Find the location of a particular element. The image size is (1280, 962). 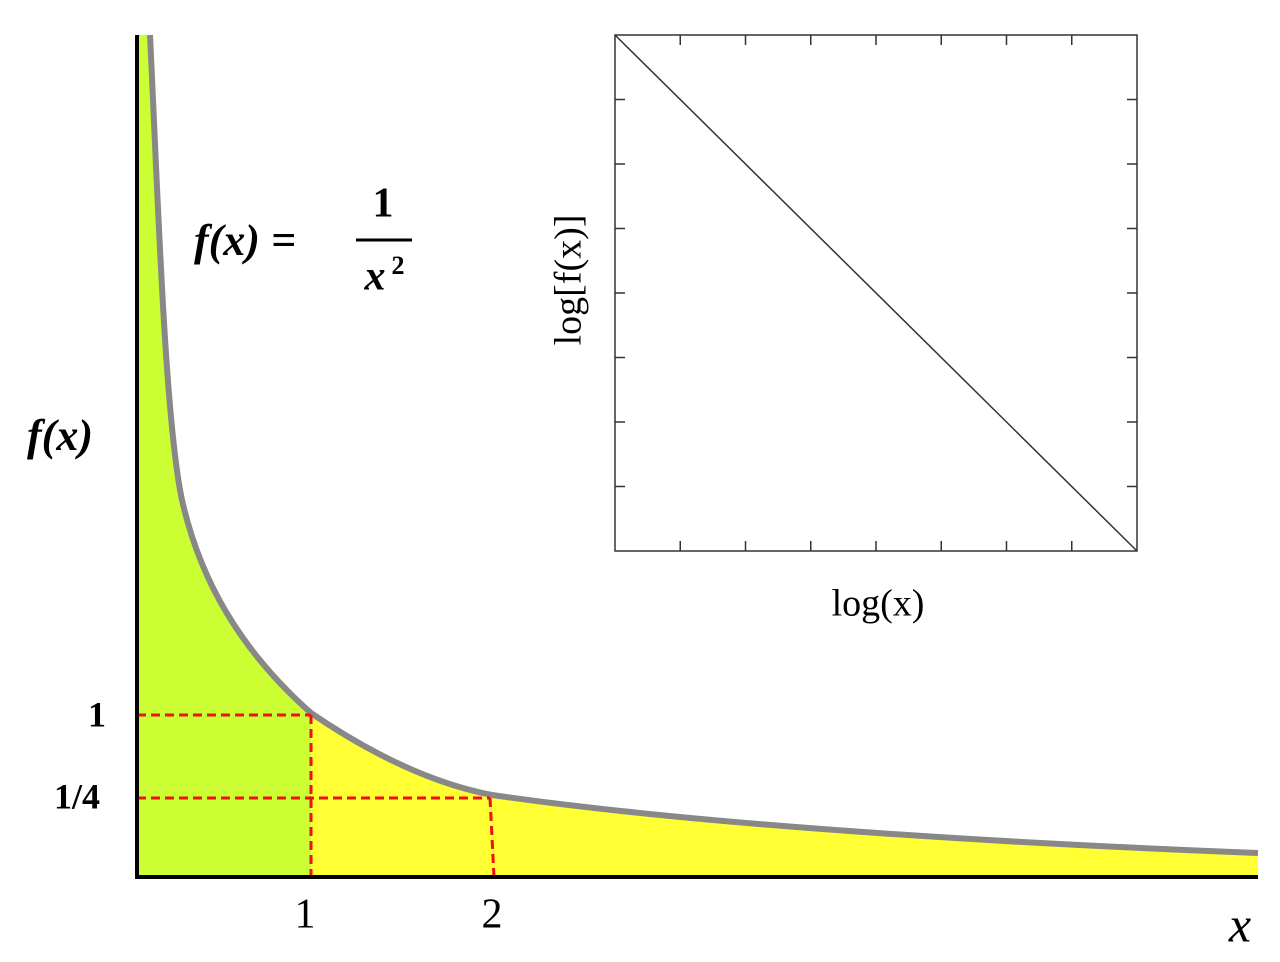

formula-denominator: x is located at coordinates (375, 277).